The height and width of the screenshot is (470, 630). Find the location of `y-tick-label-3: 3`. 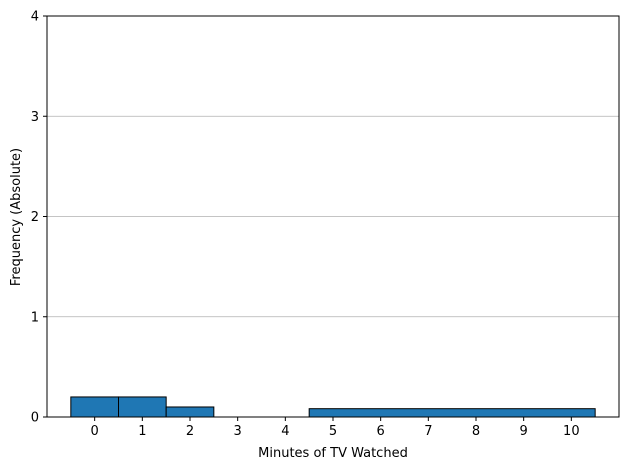

y-tick-label-3: 3 is located at coordinates (35, 117).